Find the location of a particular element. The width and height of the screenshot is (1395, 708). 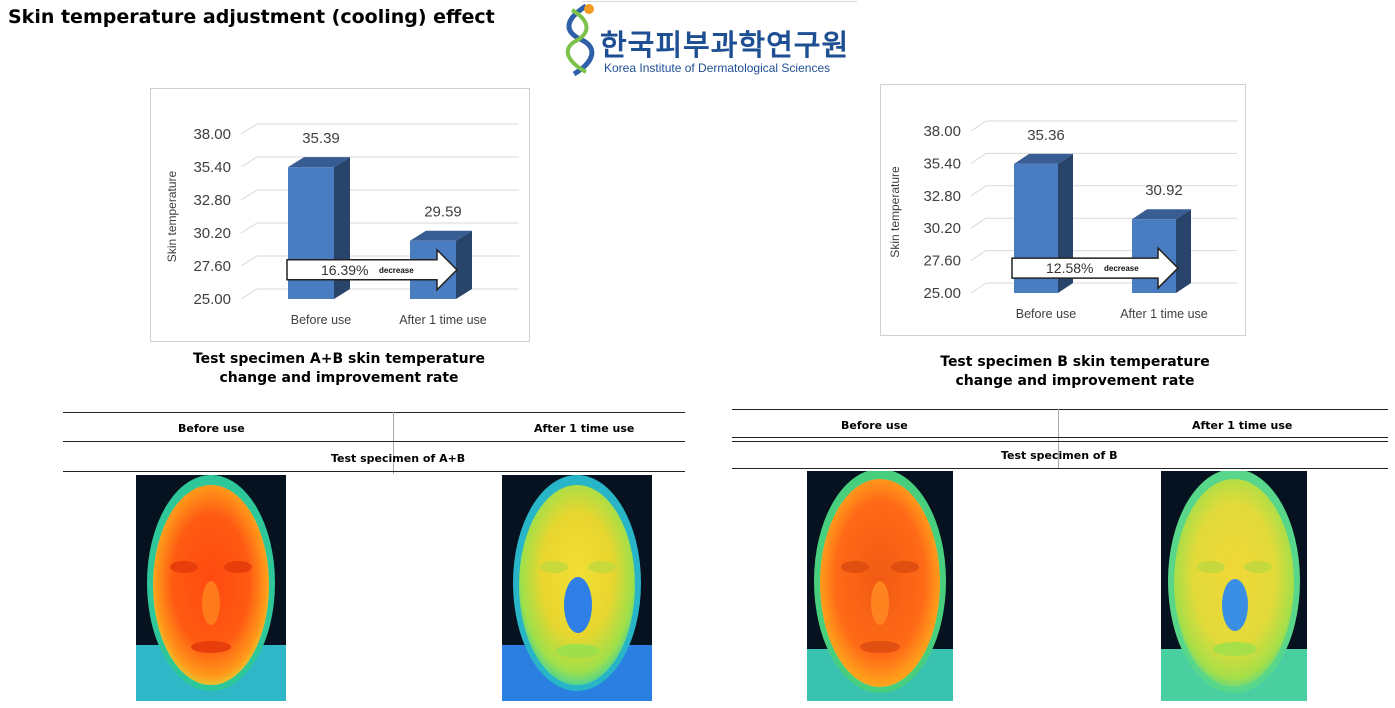

chart-b-ytick-label: 35.40 is located at coordinates (942, 163).